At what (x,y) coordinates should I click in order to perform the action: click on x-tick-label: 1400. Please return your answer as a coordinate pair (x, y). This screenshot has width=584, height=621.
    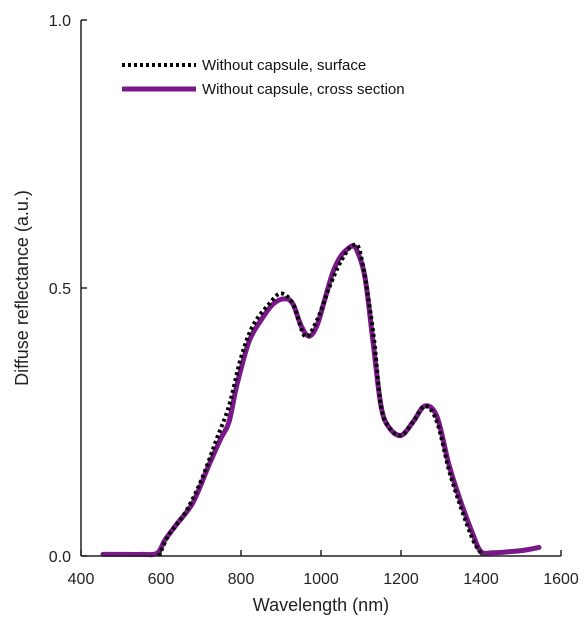
    Looking at the image, I should click on (481, 579).